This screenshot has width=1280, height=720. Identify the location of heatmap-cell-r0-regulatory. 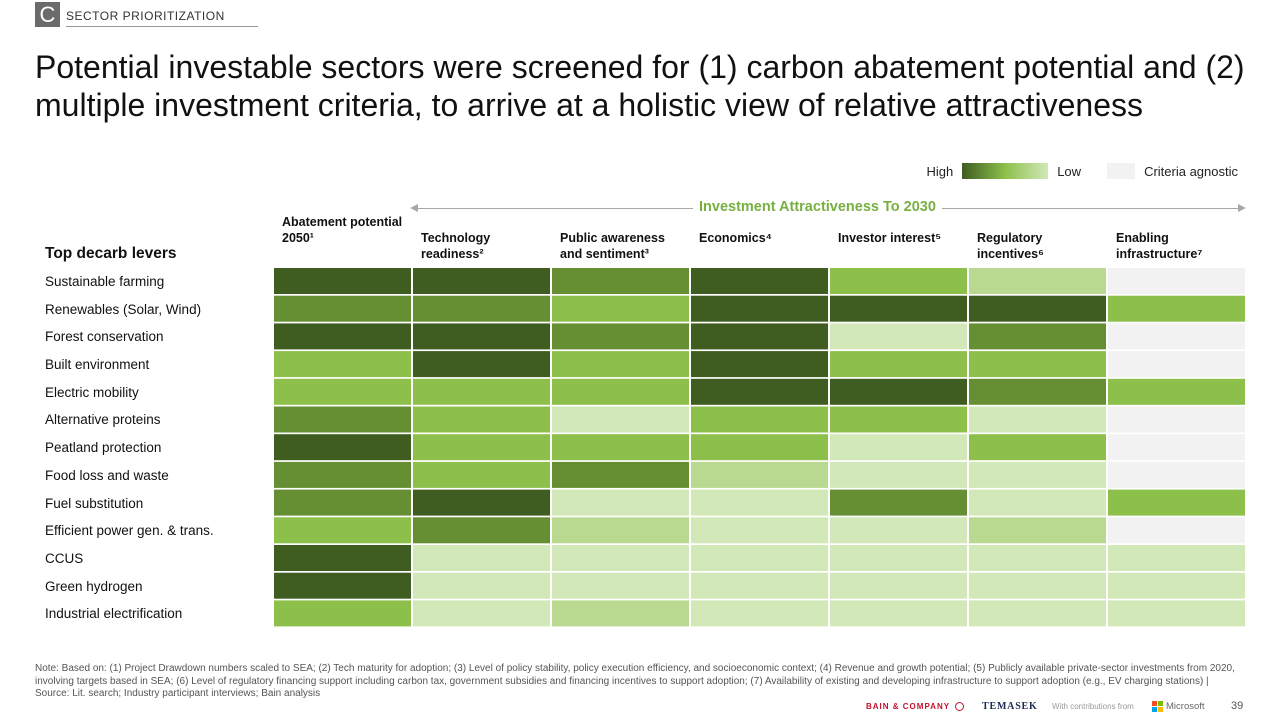
(1037, 281).